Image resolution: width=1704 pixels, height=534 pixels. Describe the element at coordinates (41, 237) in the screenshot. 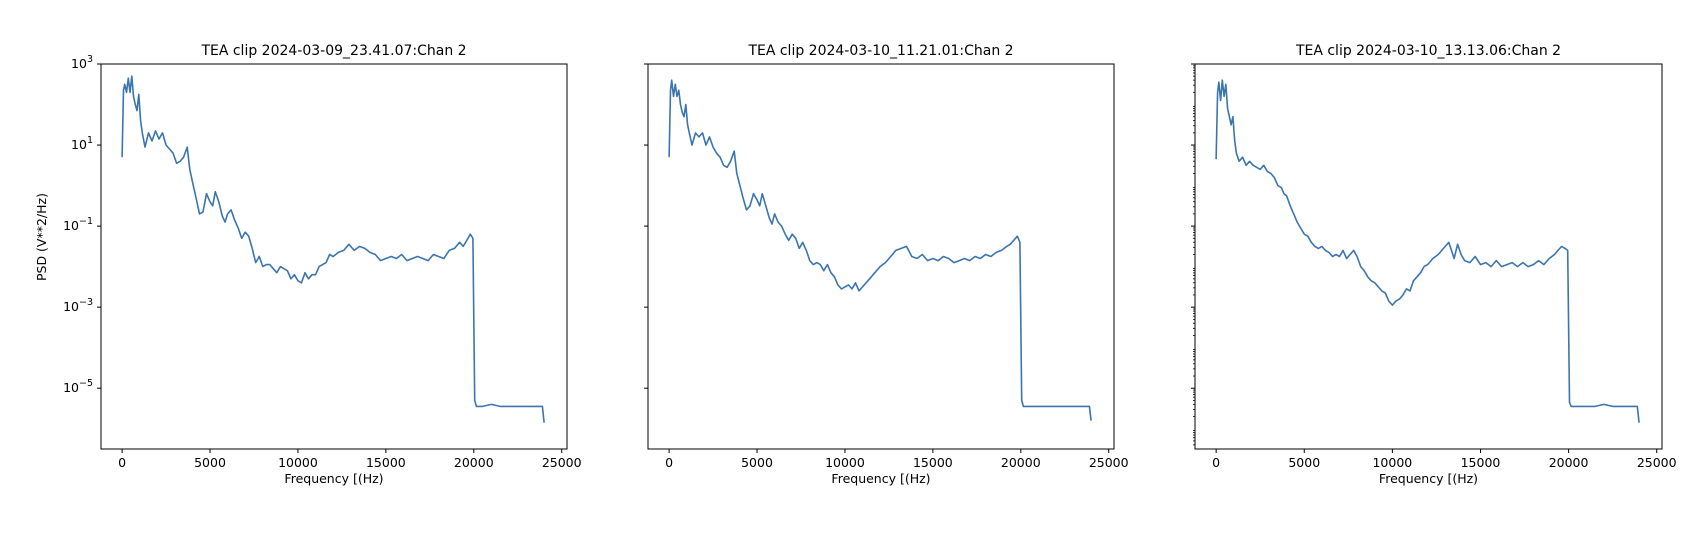

I see `y-axis-label: PSD (V**2/Hz)` at that location.